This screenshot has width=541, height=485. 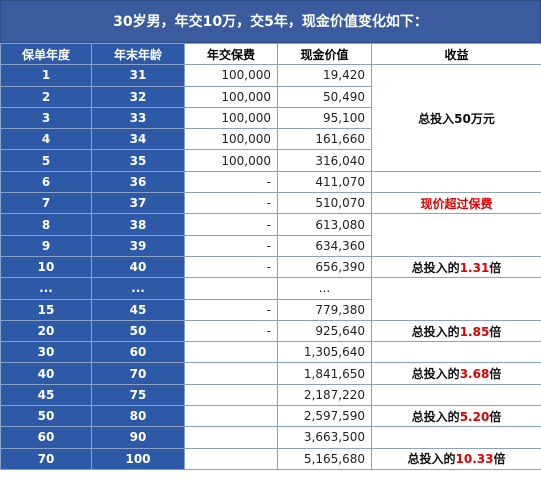 I want to click on table-row: 40 70 1,841,650 总投入的3.68倍, so click(x=270, y=373).